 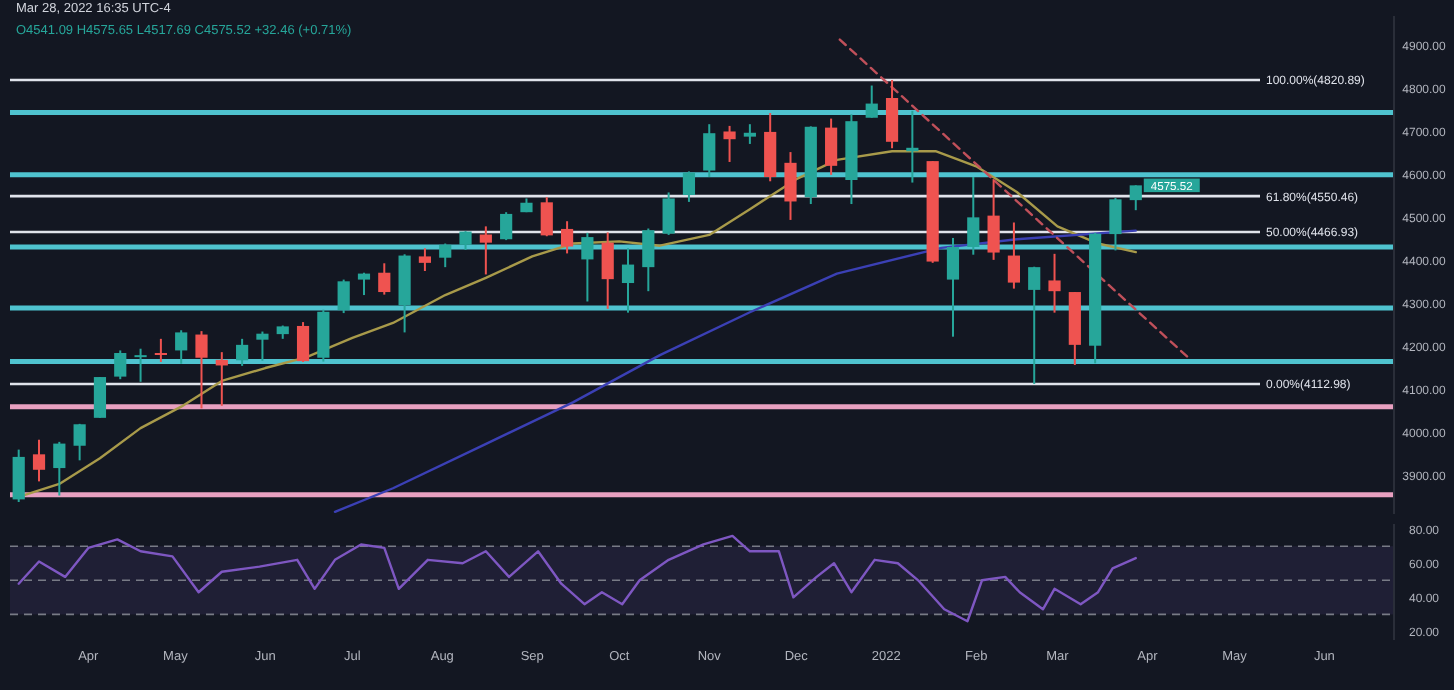 What do you see at coordinates (577, 578) in the screenshot?
I see `line-series` at bounding box center [577, 578].